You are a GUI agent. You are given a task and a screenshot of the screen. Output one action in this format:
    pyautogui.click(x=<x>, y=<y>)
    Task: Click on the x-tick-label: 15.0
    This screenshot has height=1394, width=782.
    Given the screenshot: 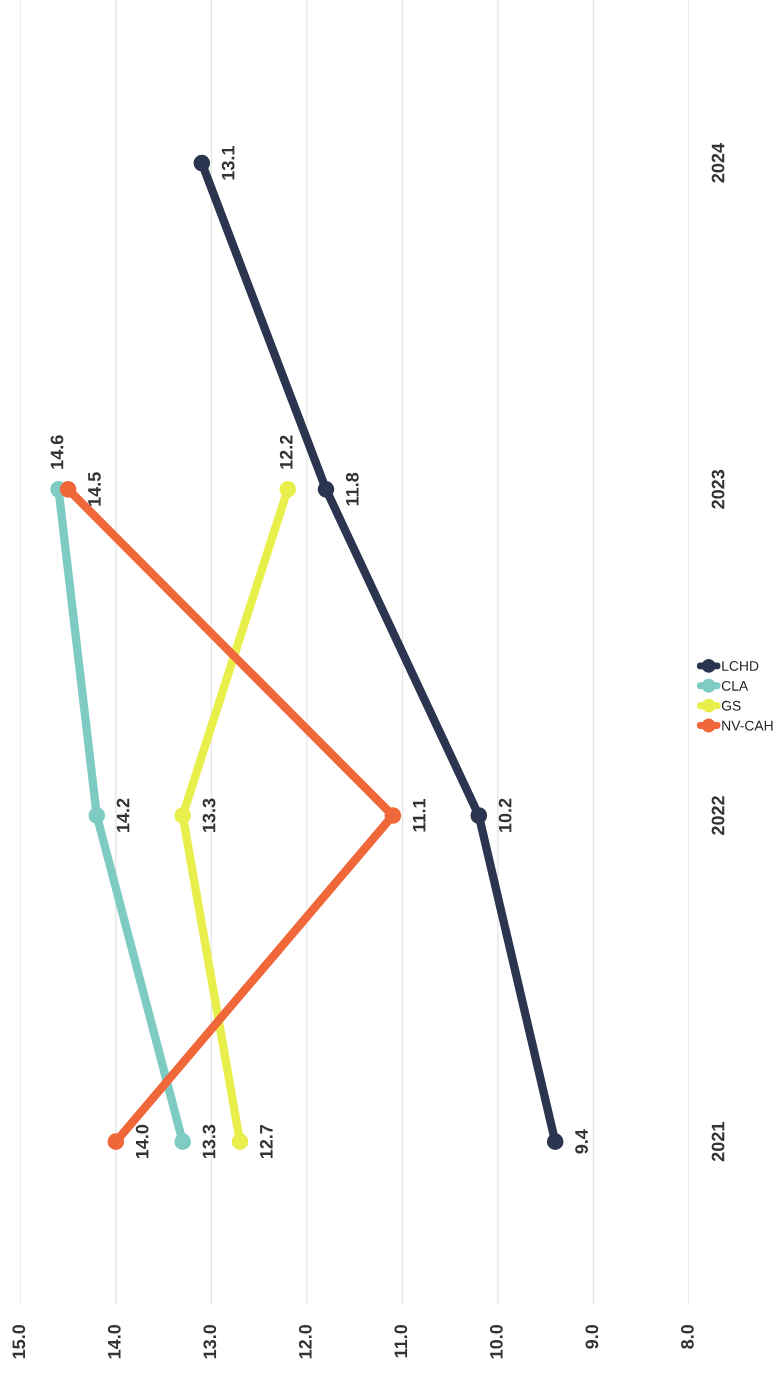 What is the action you would take?
    pyautogui.click(x=19, y=1341)
    